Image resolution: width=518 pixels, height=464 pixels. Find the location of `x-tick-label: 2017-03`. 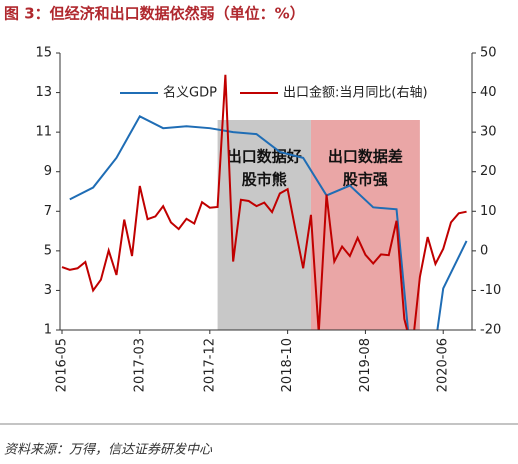

x-tick-label: 2017-03 is located at coordinates (139, 365).